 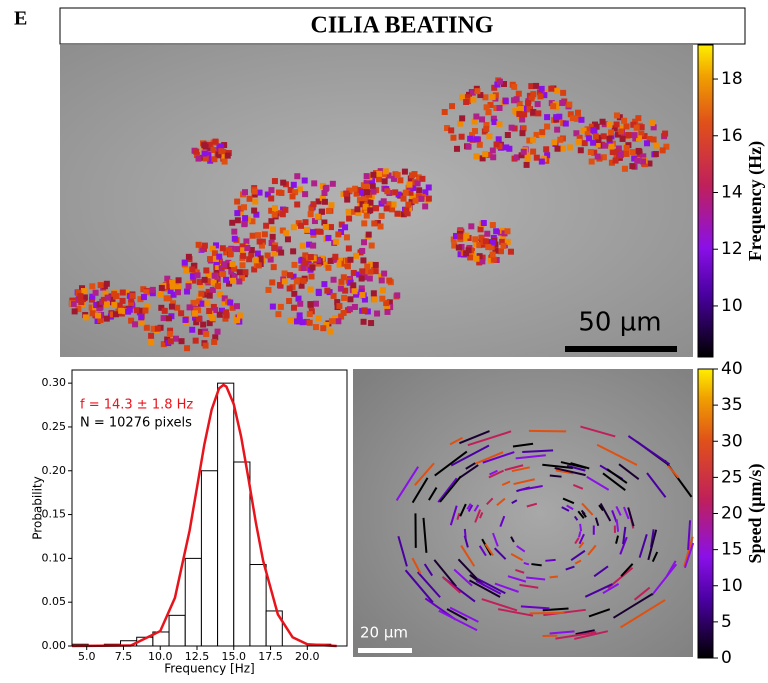 What do you see at coordinates (732, 477) in the screenshot?
I see `colorbar-tick-label: 25` at bounding box center [732, 477].